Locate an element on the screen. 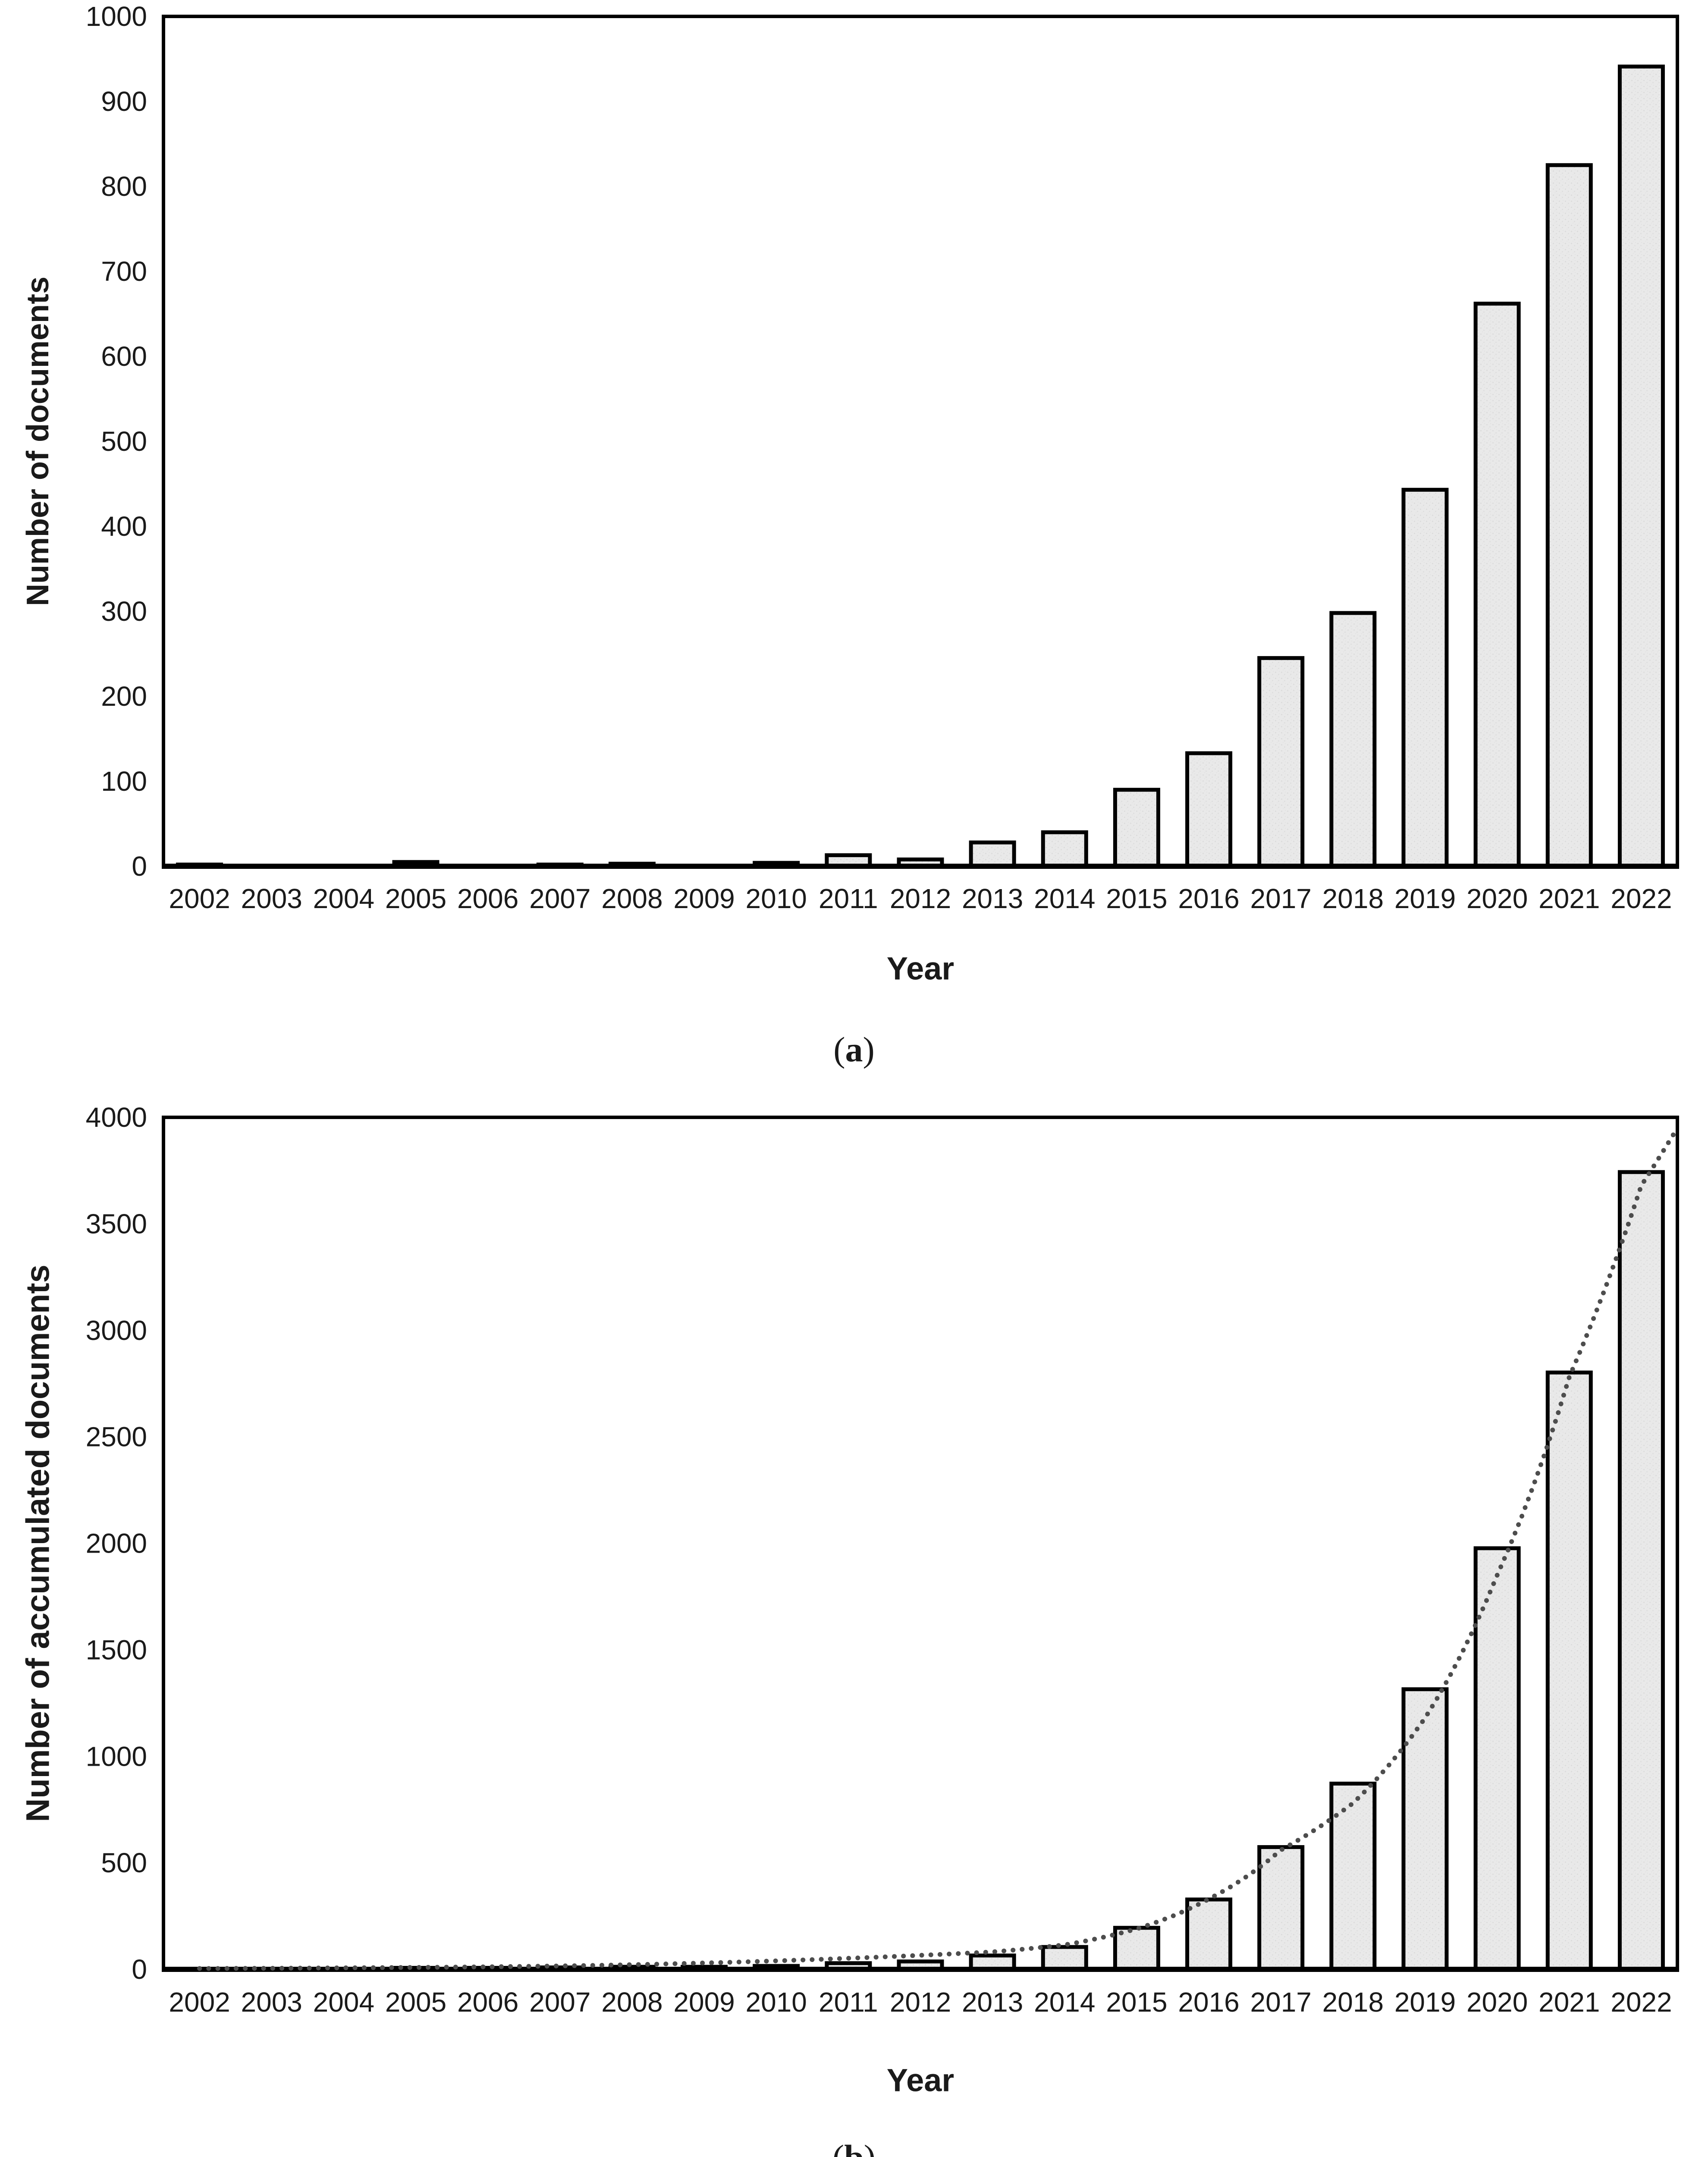  chart-b-xtick-2020: 2020 is located at coordinates (1497, 2002).